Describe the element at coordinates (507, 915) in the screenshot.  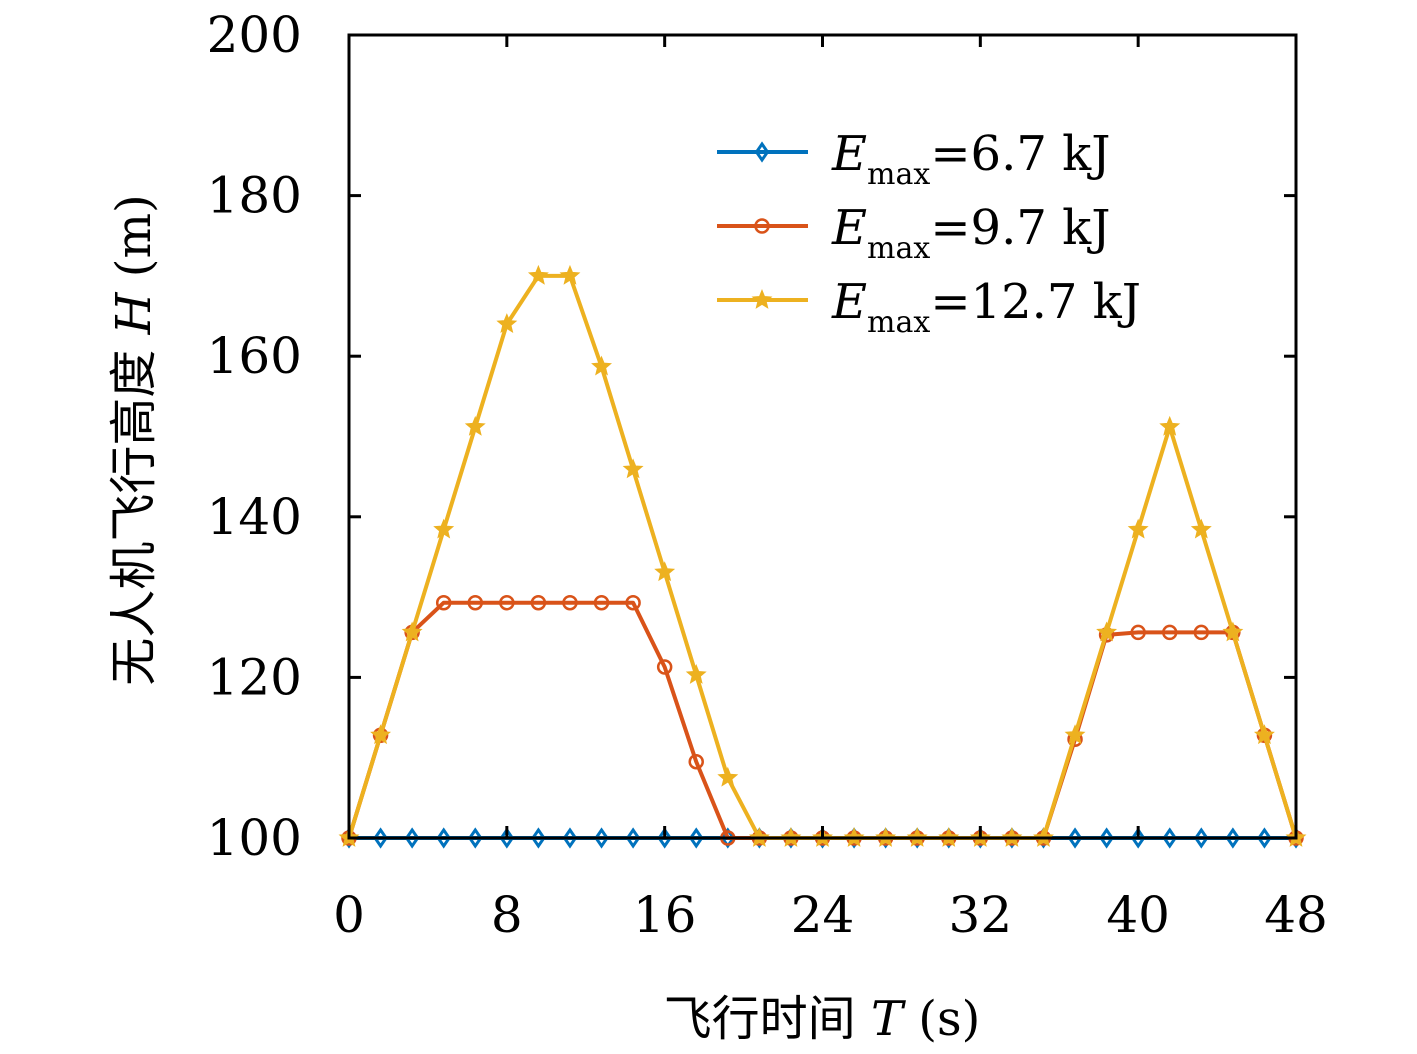
I see `x-tick-label: 8` at that location.